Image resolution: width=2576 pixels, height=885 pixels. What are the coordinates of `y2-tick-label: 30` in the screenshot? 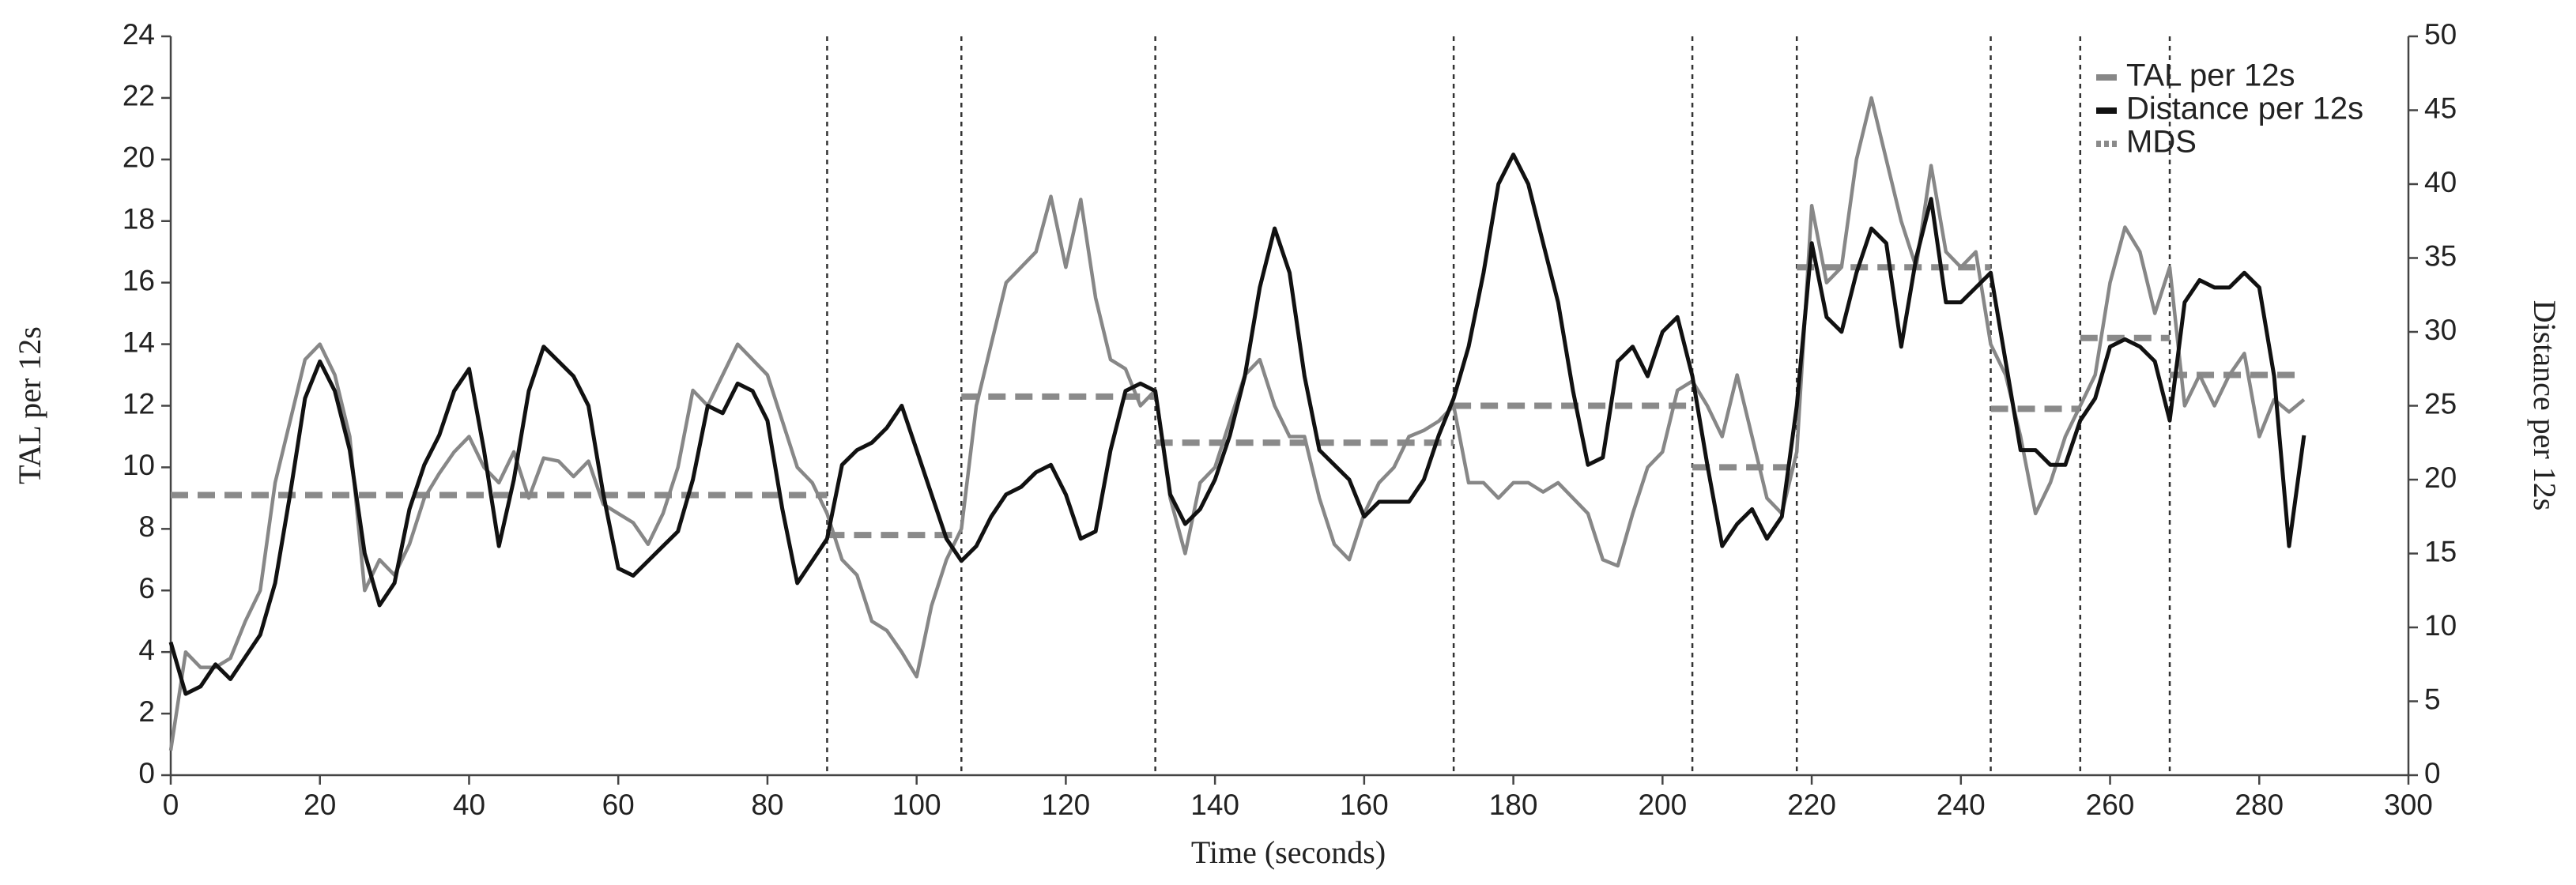 It's located at (2440, 330).